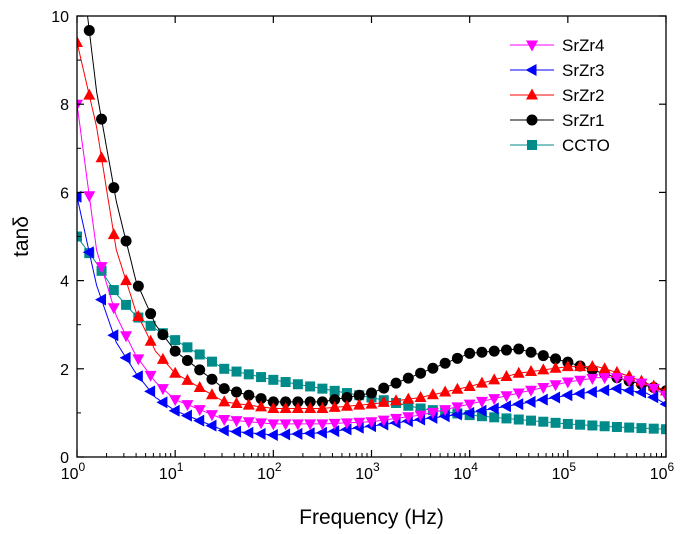 This screenshot has width=691, height=534. Describe the element at coordinates (60, 17) in the screenshot. I see `y-tick-label: 10` at that location.